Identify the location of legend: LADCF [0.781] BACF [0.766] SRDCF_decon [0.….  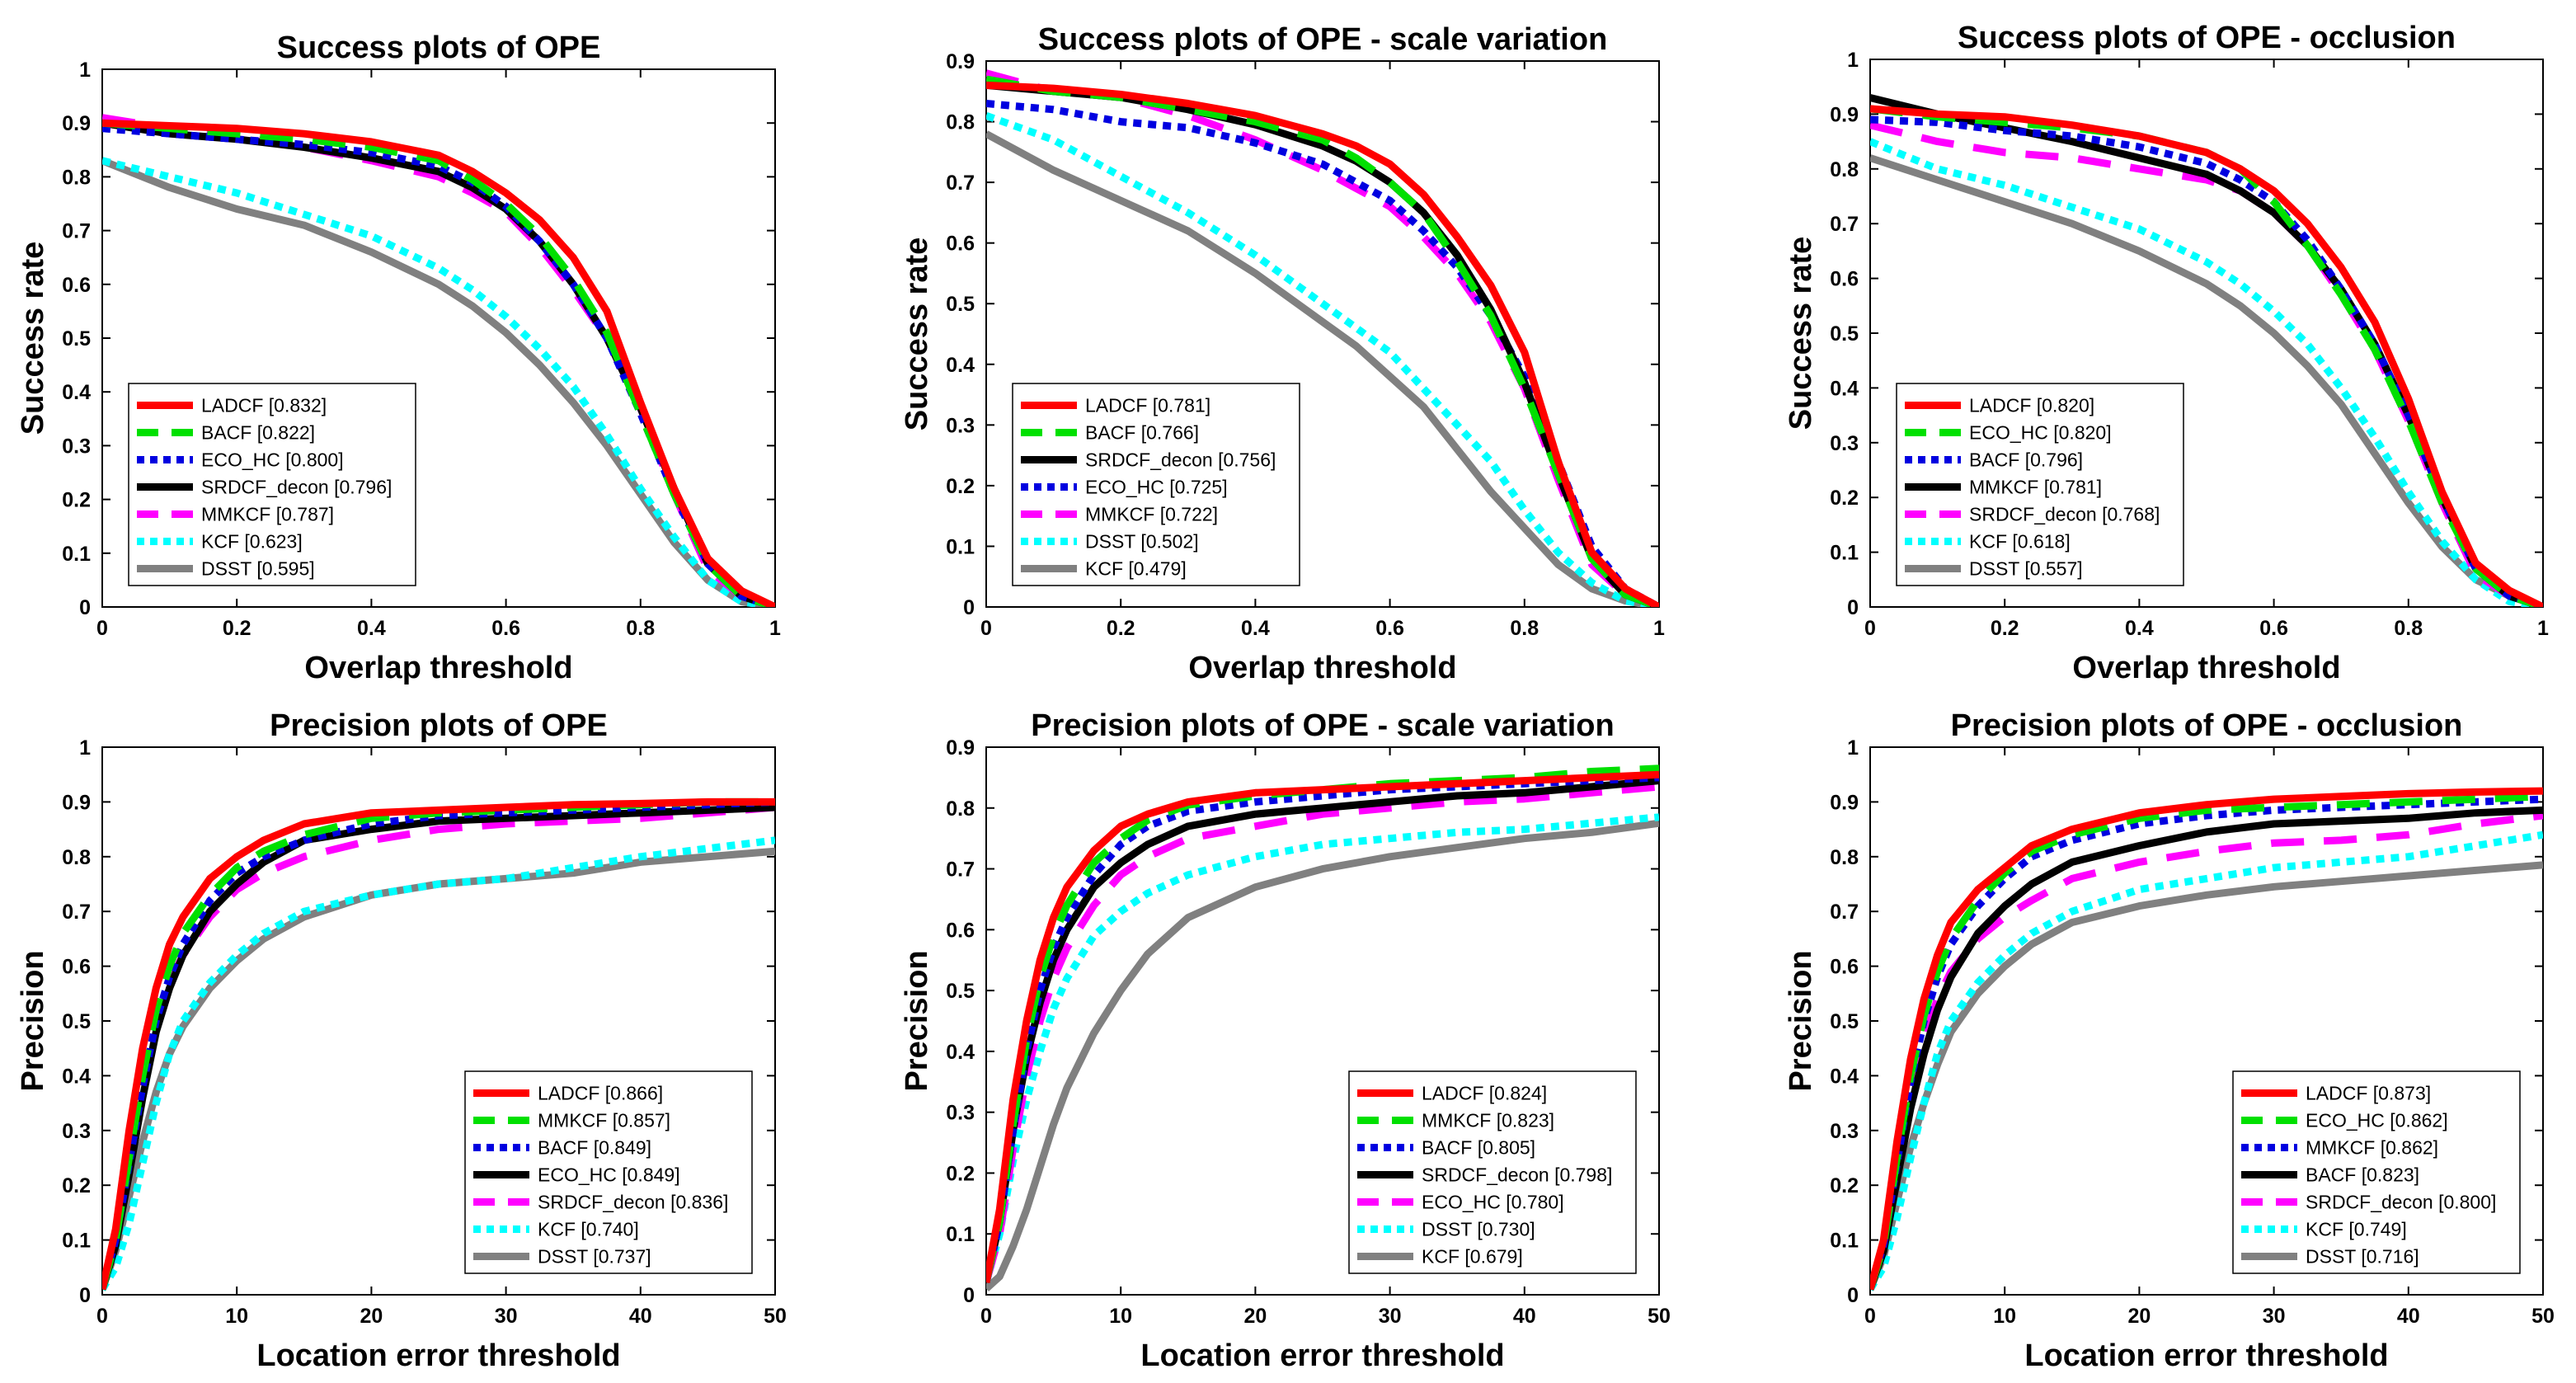
(1156, 484).